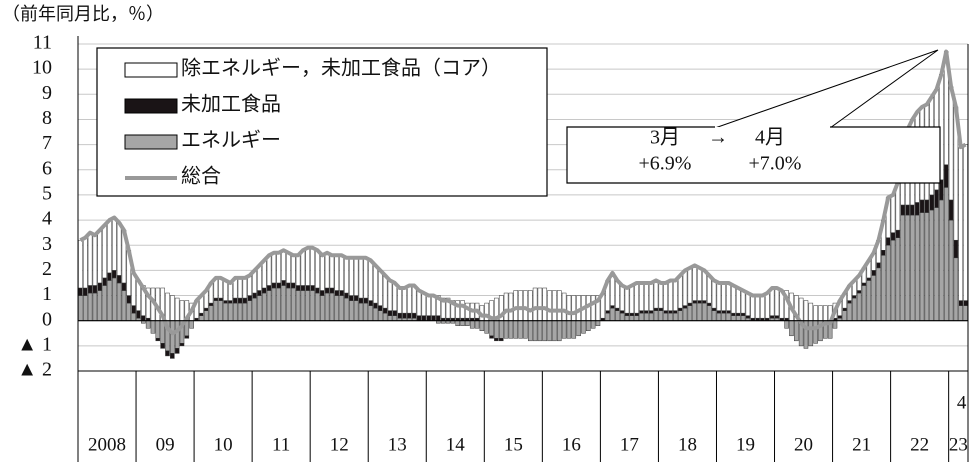 The image size is (972, 467). Describe the element at coordinates (861, 444) in the screenshot. I see `x-tick-label: 21` at that location.